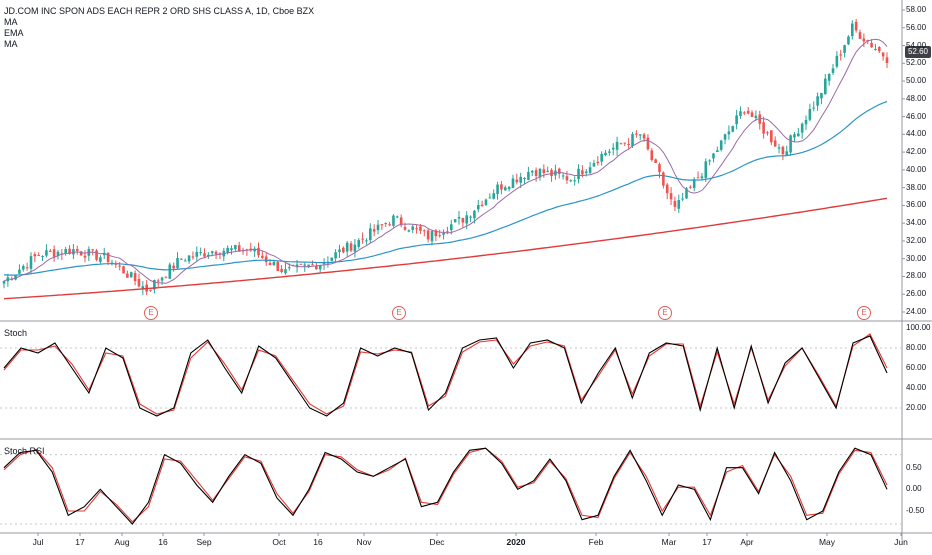 The width and height of the screenshot is (932, 555). What do you see at coordinates (916, 223) in the screenshot?
I see `y-tick-label: 34.00` at bounding box center [916, 223].